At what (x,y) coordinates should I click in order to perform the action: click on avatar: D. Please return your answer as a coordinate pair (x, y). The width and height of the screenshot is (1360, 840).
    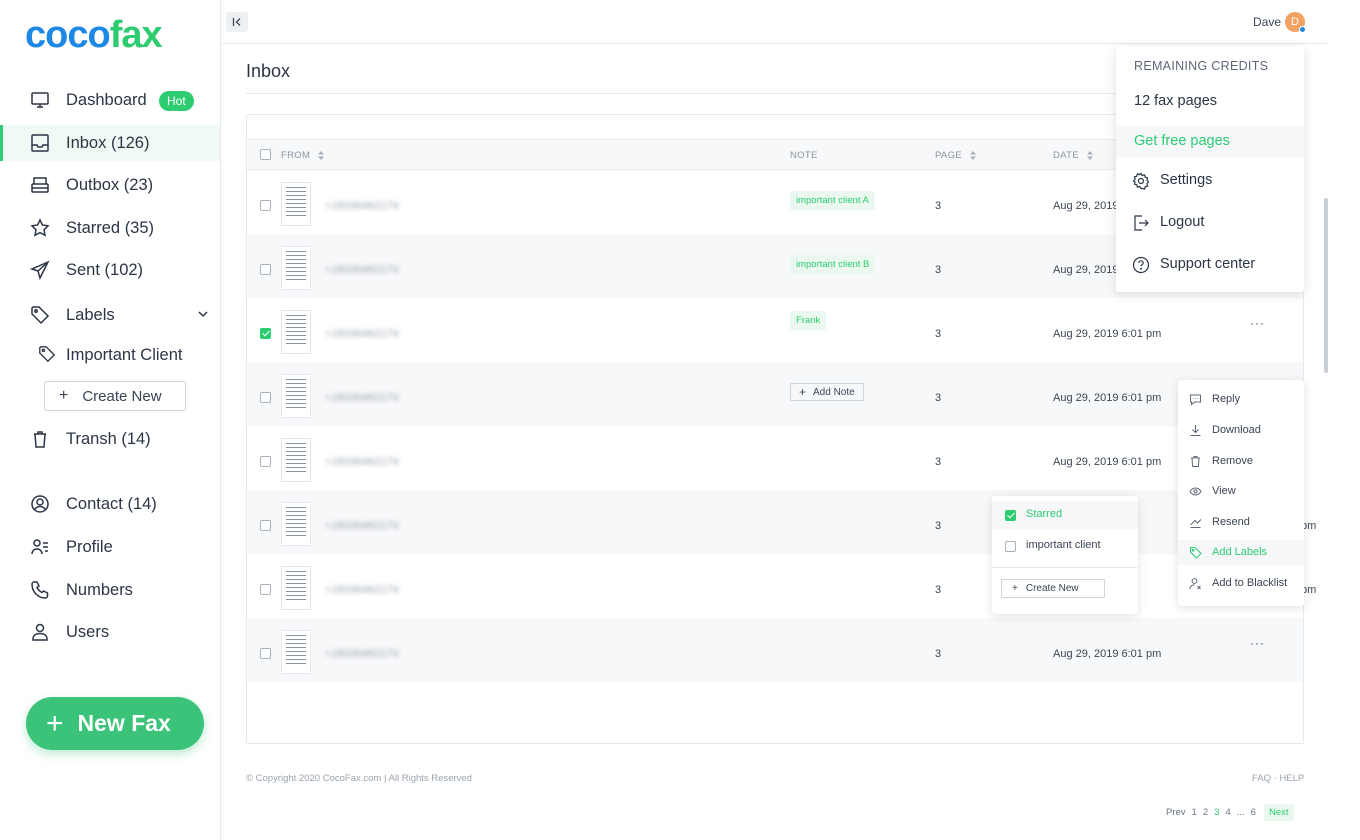
    Looking at the image, I should click on (1295, 22).